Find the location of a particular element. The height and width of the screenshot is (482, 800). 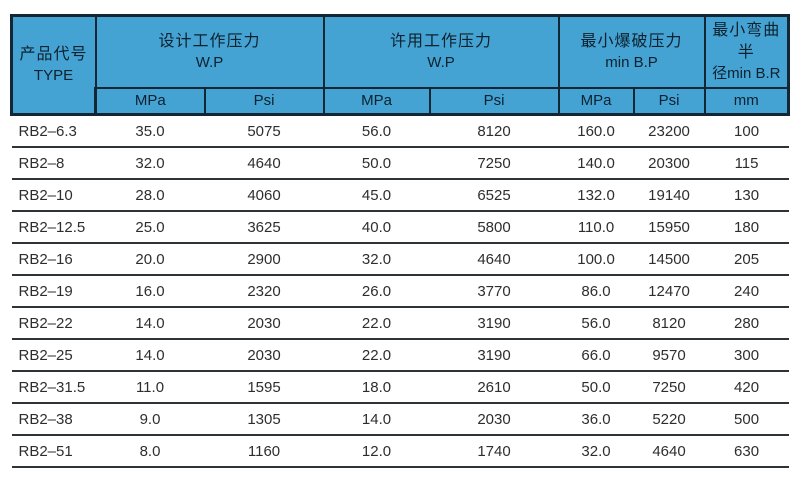

row-type-cell: RB2–22 is located at coordinates (53, 323).